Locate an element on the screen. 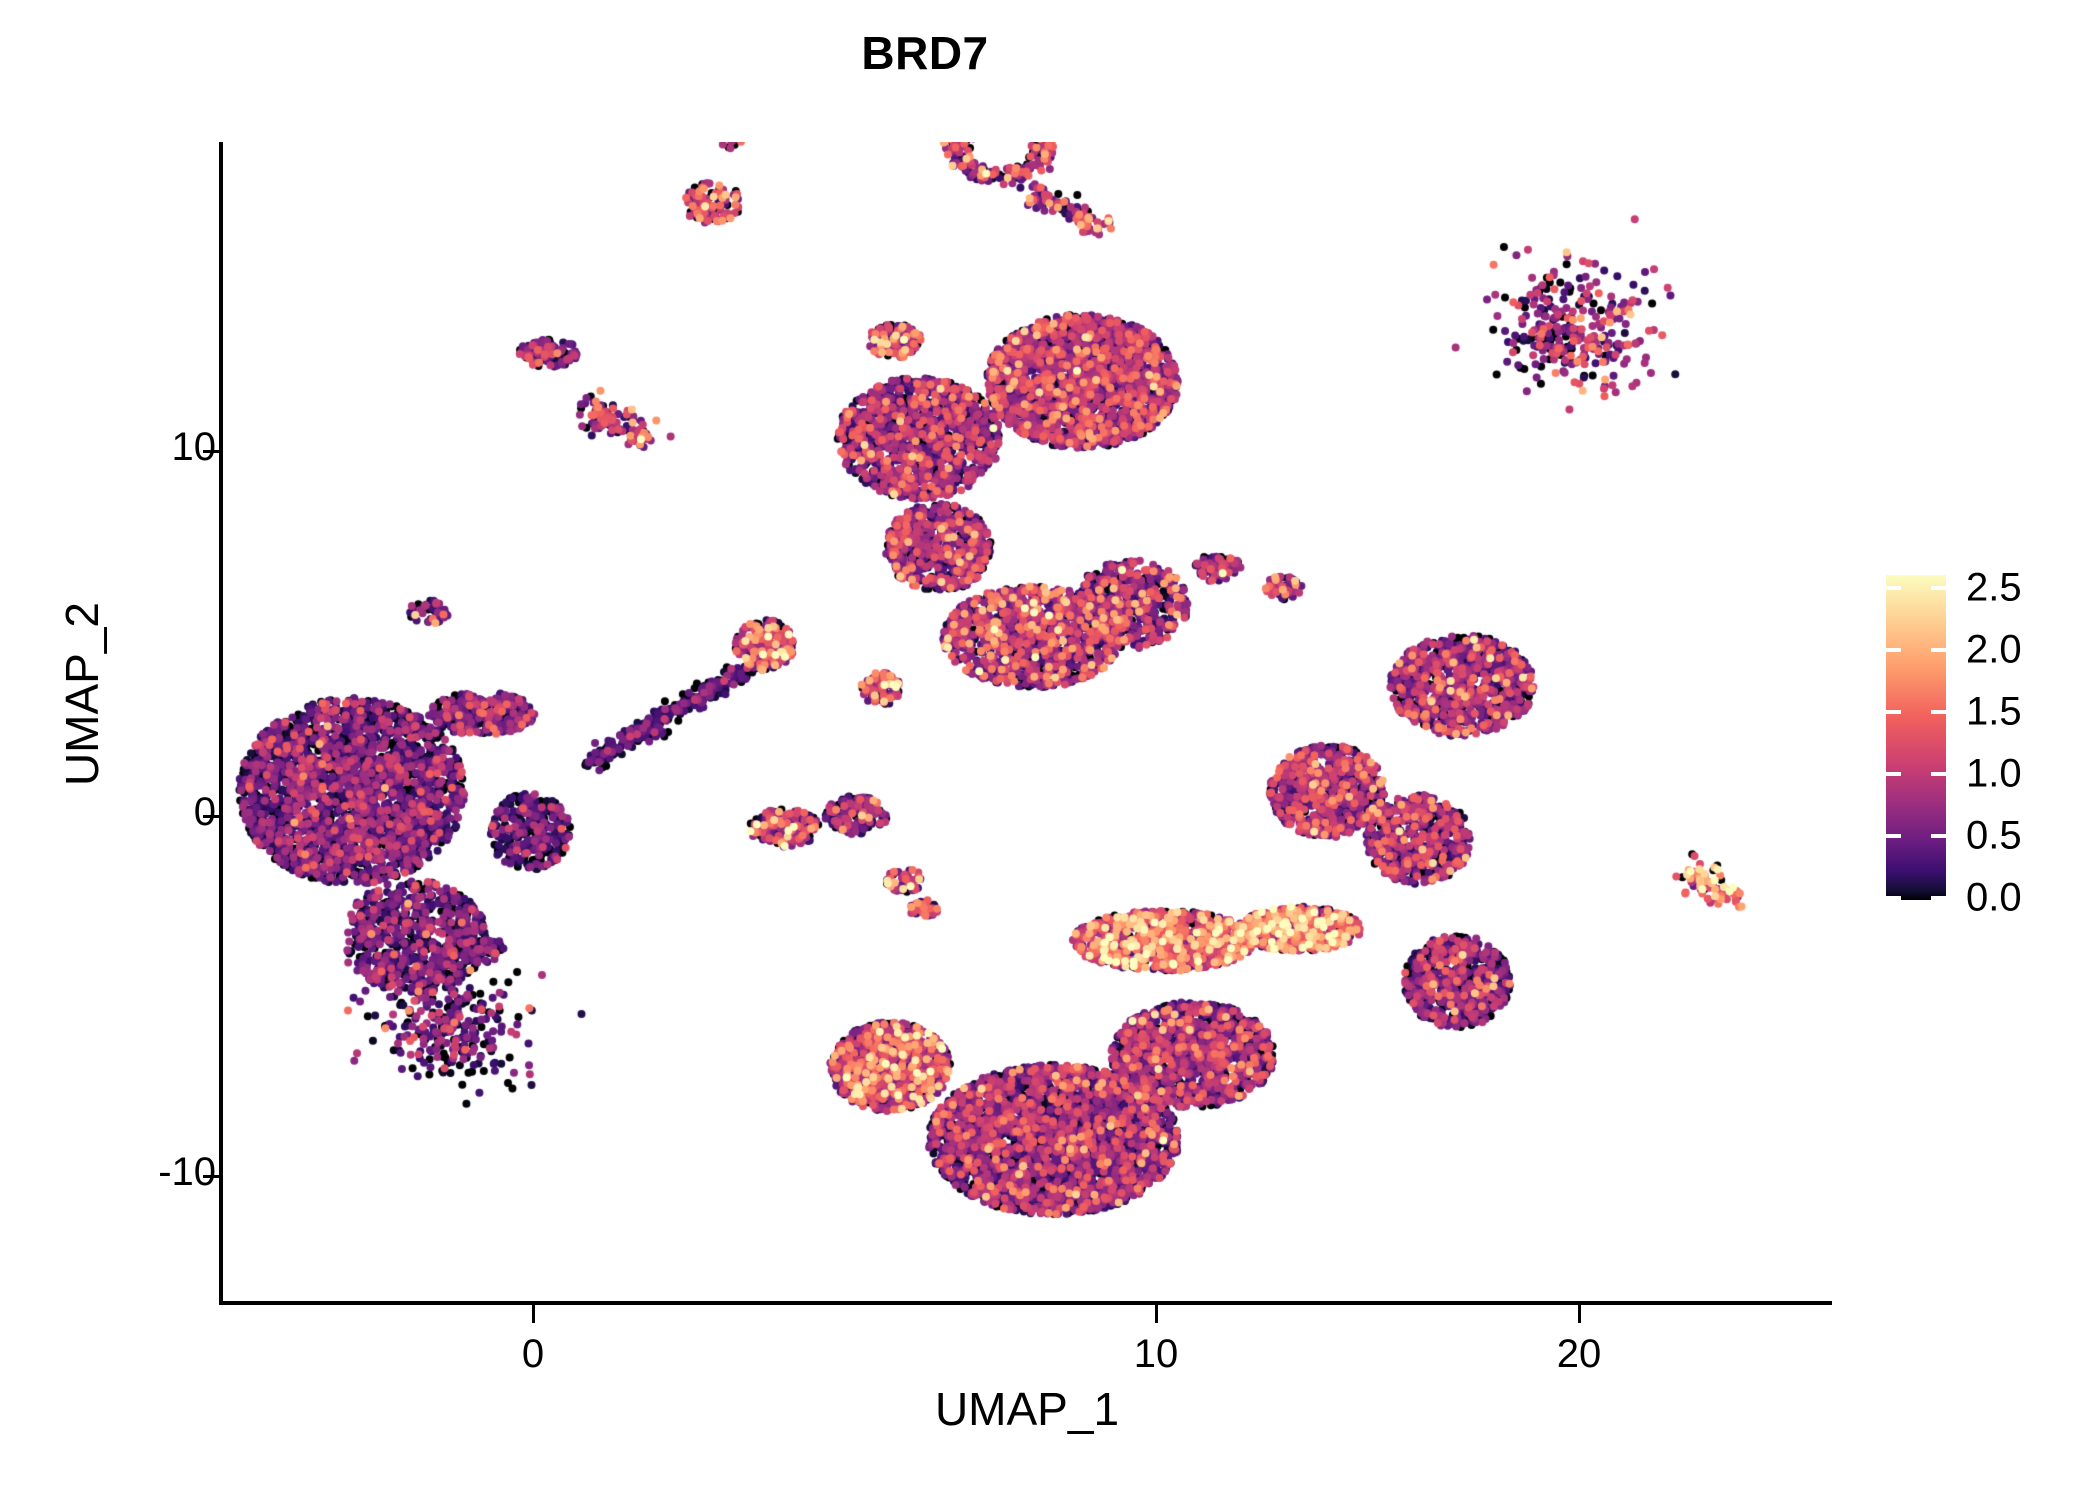 The width and height of the screenshot is (2100, 1500). colorbar-label-2-5: 2.5 is located at coordinates (1994, 587).